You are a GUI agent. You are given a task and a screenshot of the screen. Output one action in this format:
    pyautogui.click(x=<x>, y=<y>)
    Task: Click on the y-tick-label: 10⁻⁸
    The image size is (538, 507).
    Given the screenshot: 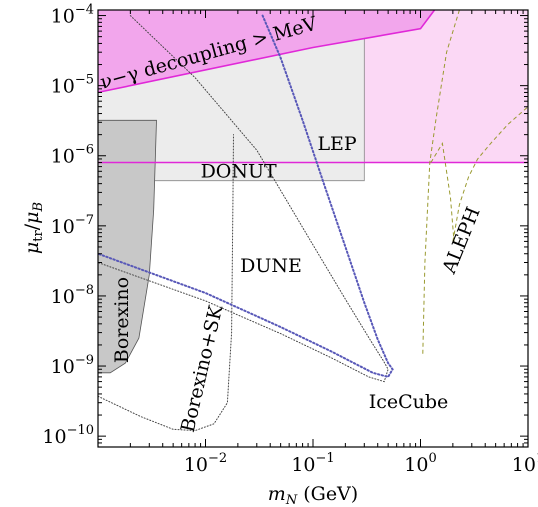 What is the action you would take?
    pyautogui.click(x=72, y=295)
    